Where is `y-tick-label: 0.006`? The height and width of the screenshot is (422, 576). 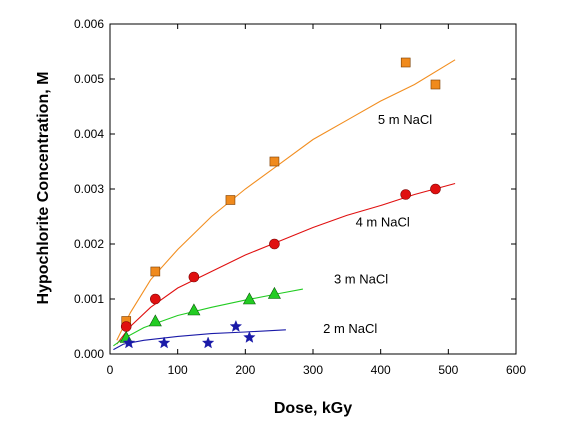
y-tick-label: 0.006 is located at coordinates (89, 24).